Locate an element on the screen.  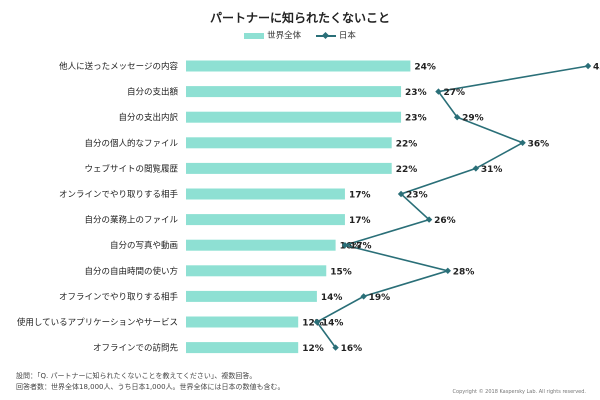
legend-item-japan: 日本 is located at coordinates (335, 35).